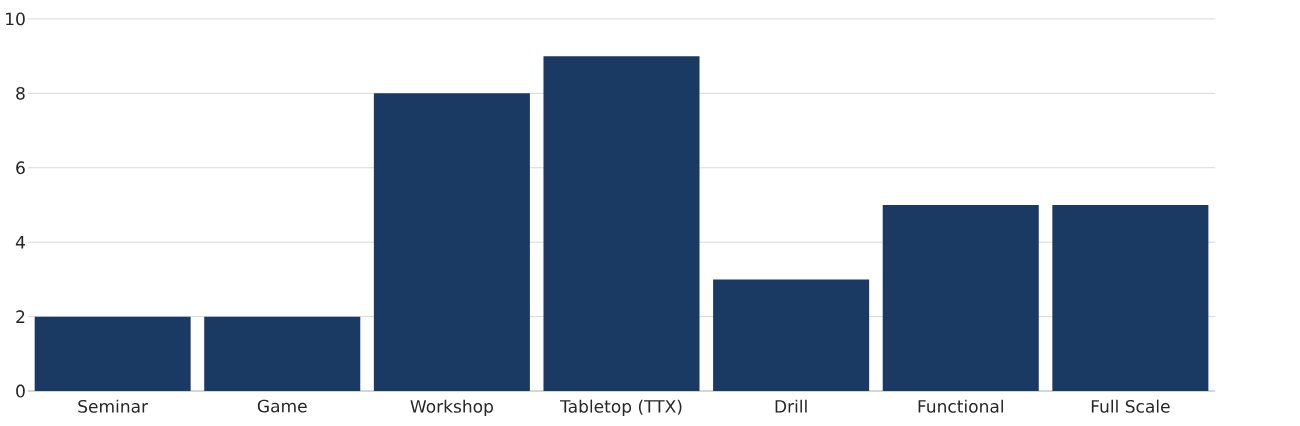 Image resolution: width=1300 pixels, height=426 pixels. I want to click on y-tick-label: 2, so click(20, 316).